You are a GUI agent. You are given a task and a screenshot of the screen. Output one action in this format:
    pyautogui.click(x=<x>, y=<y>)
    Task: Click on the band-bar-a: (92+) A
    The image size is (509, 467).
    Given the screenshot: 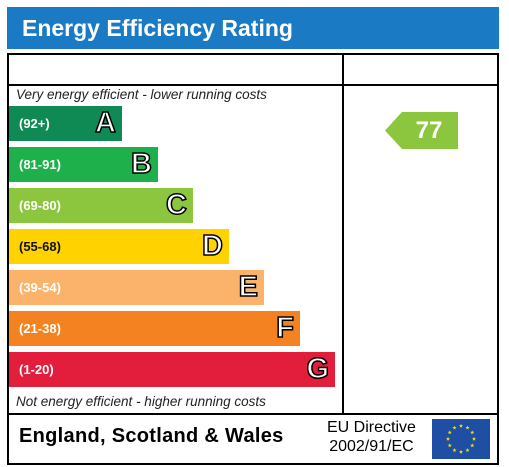 What is the action you would take?
    pyautogui.click(x=65, y=123)
    